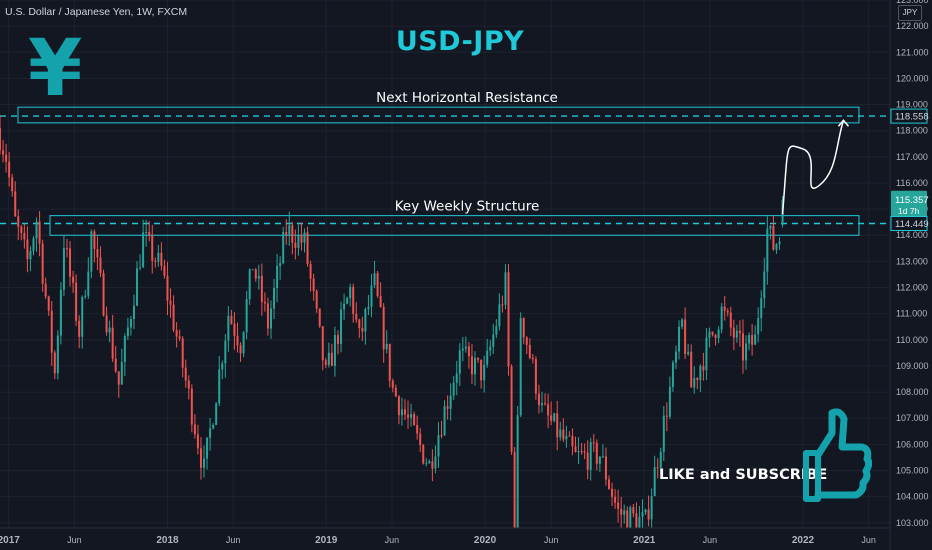  What do you see at coordinates (710, 540) in the screenshot?
I see `x-tick-label: Jun` at bounding box center [710, 540].